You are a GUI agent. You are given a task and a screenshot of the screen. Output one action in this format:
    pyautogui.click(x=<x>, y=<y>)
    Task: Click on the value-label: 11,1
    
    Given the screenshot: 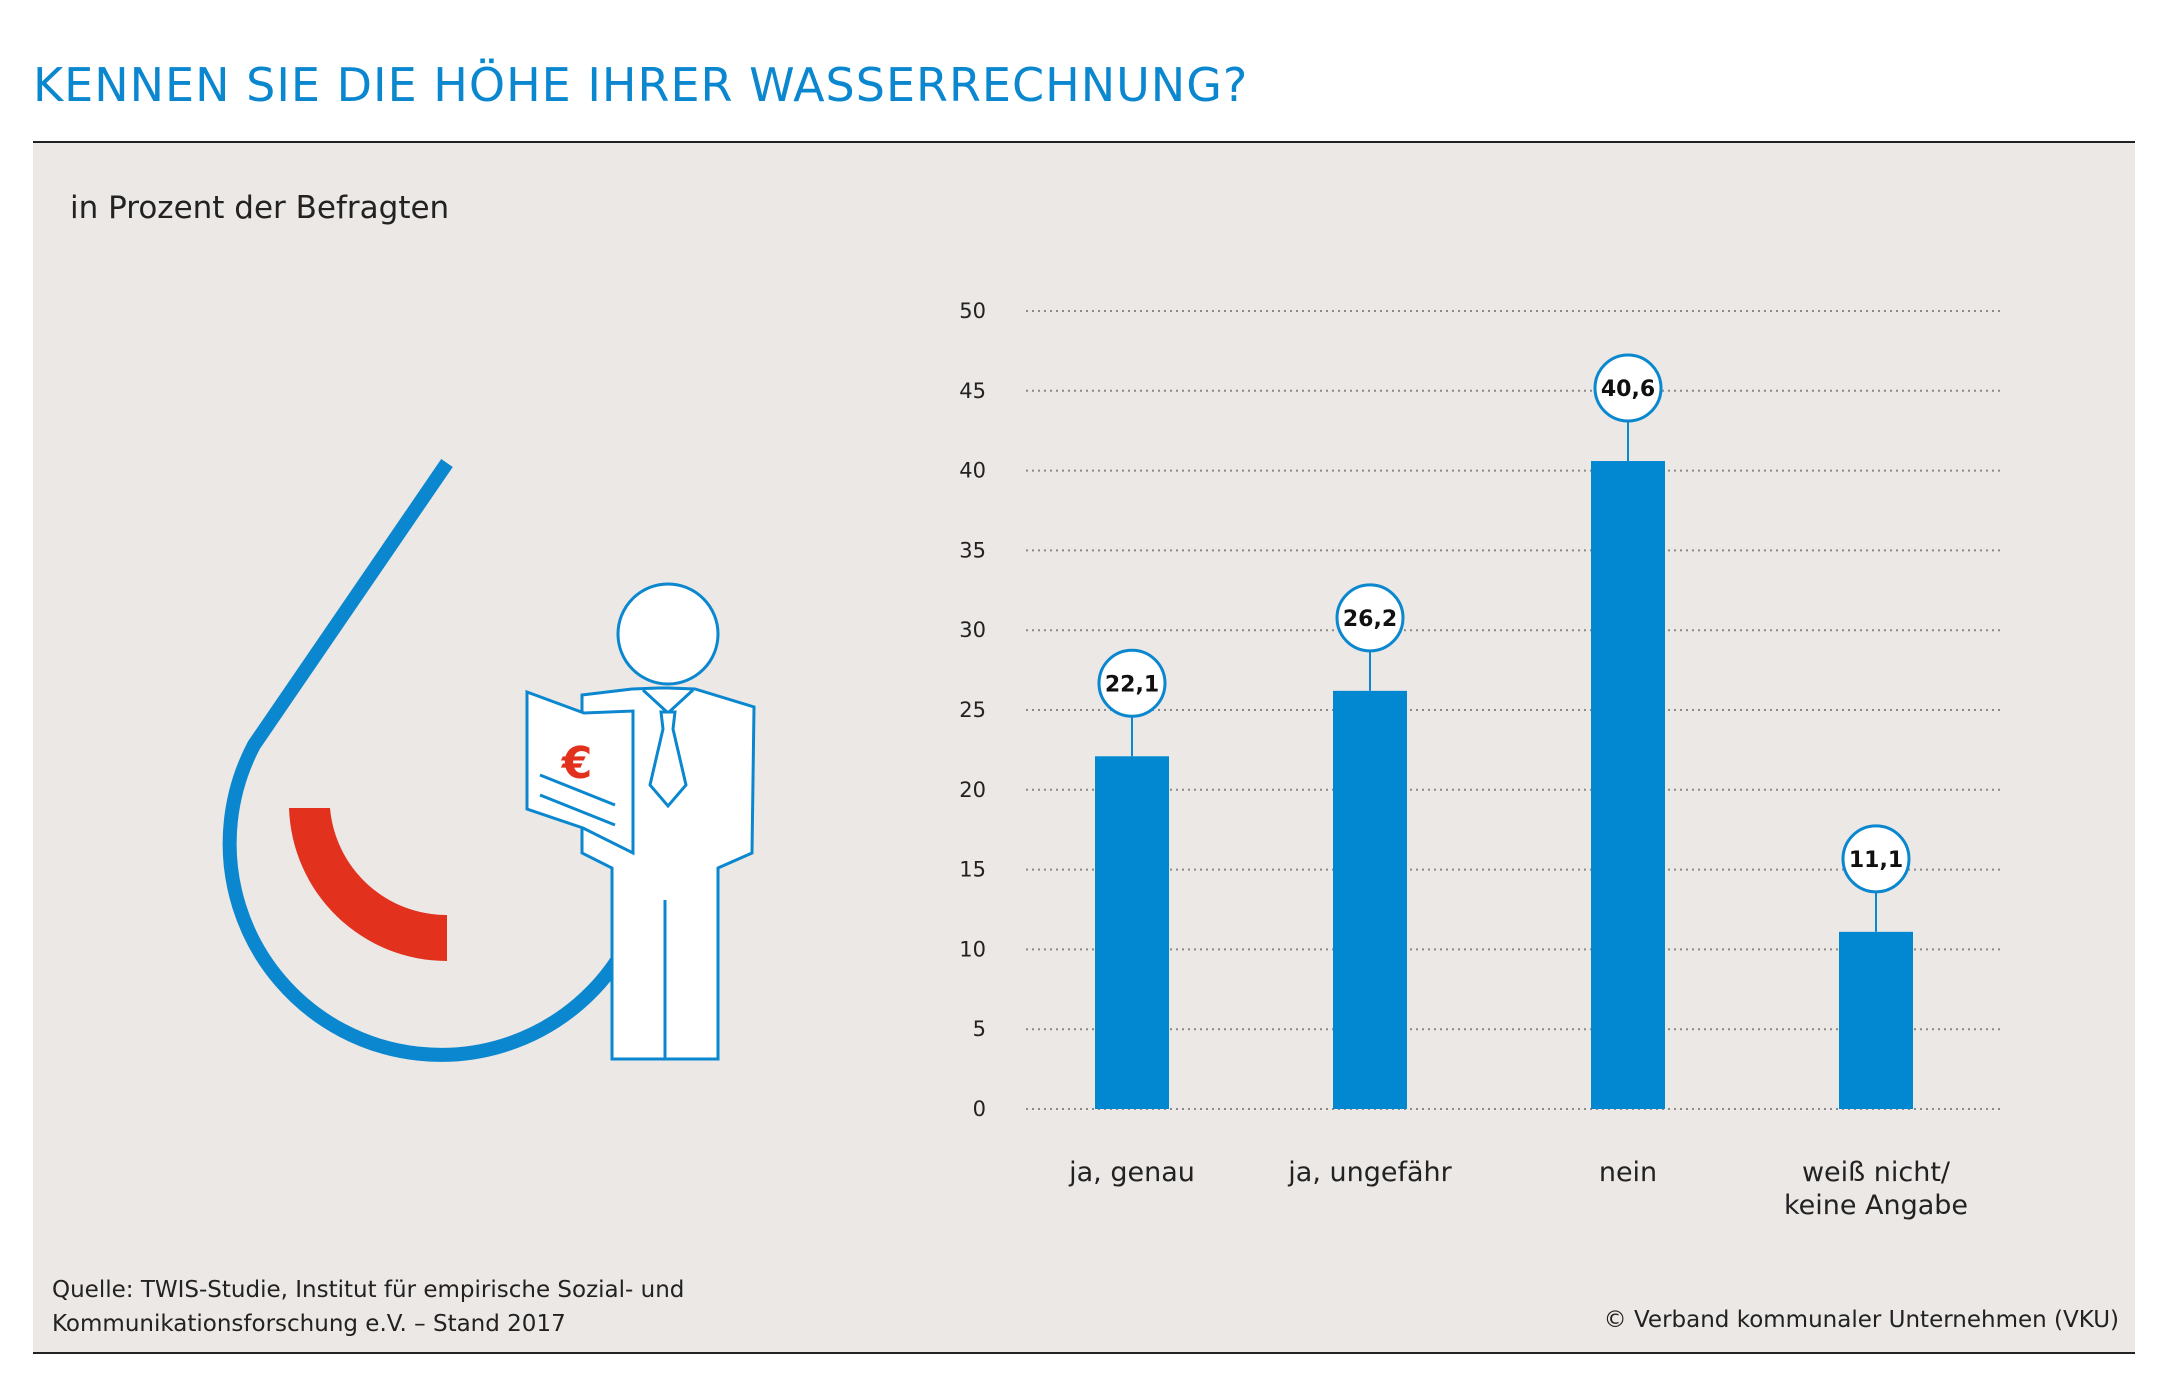 What is the action you would take?
    pyautogui.click(x=1876, y=860)
    